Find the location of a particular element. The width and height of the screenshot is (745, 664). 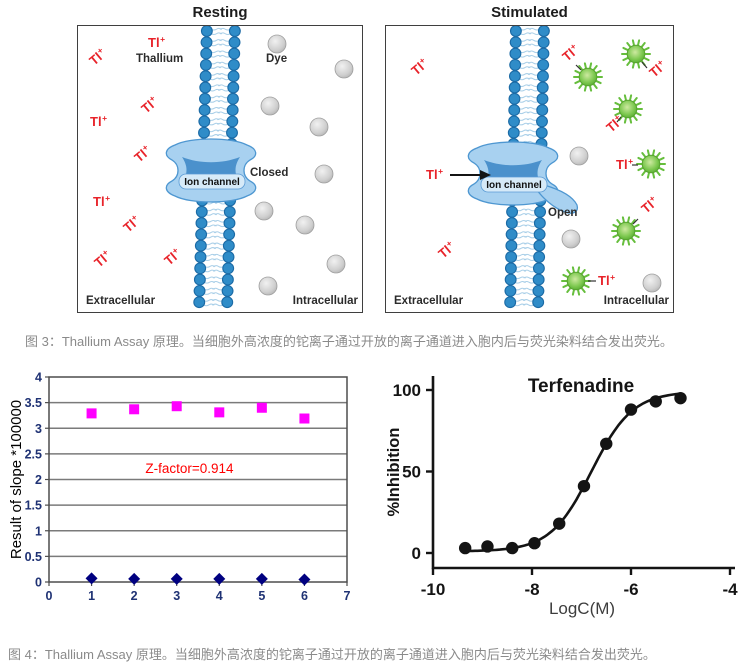

svg-text: 5 is located at coordinates (261, 596).